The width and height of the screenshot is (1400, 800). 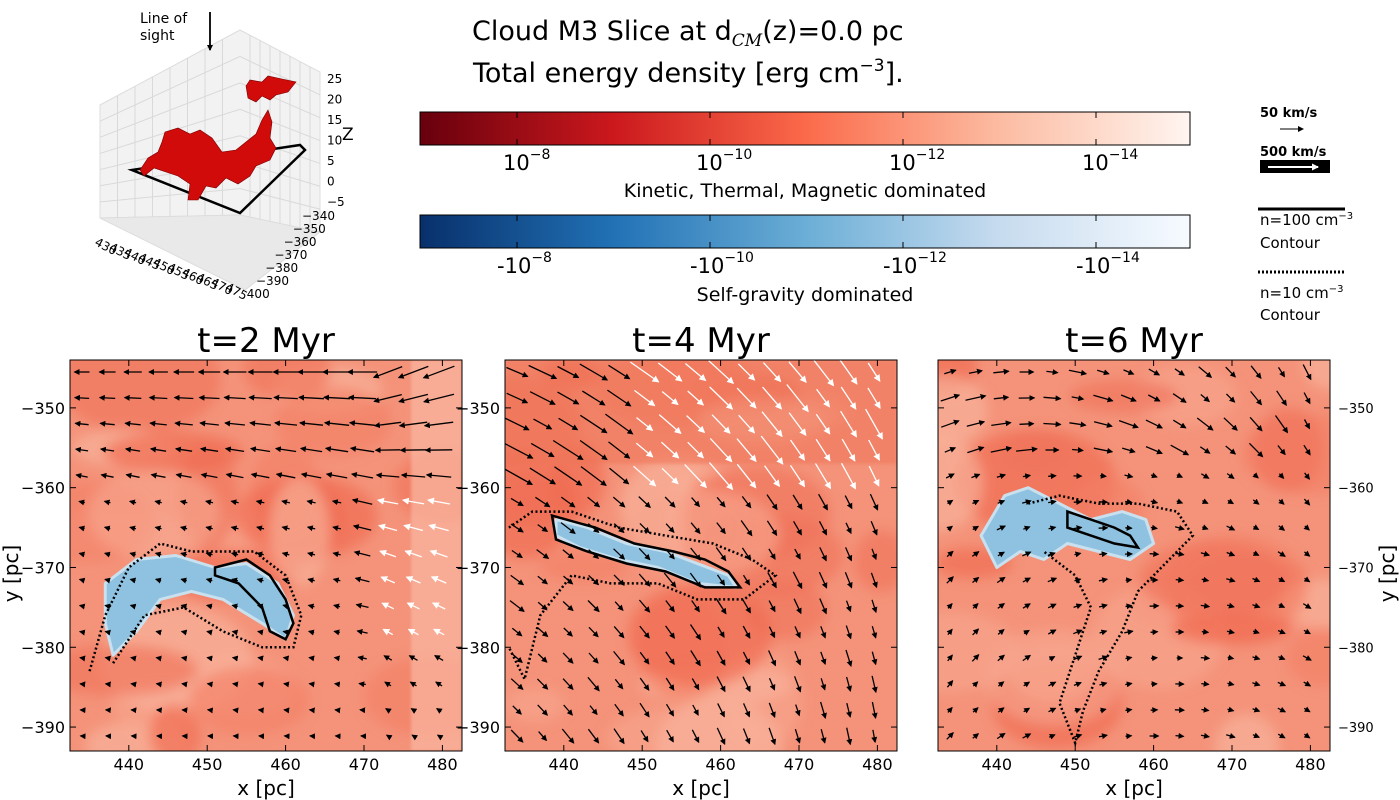 What do you see at coordinates (264, 553) in the screenshot?
I see `velocity-field` at bounding box center [264, 553].